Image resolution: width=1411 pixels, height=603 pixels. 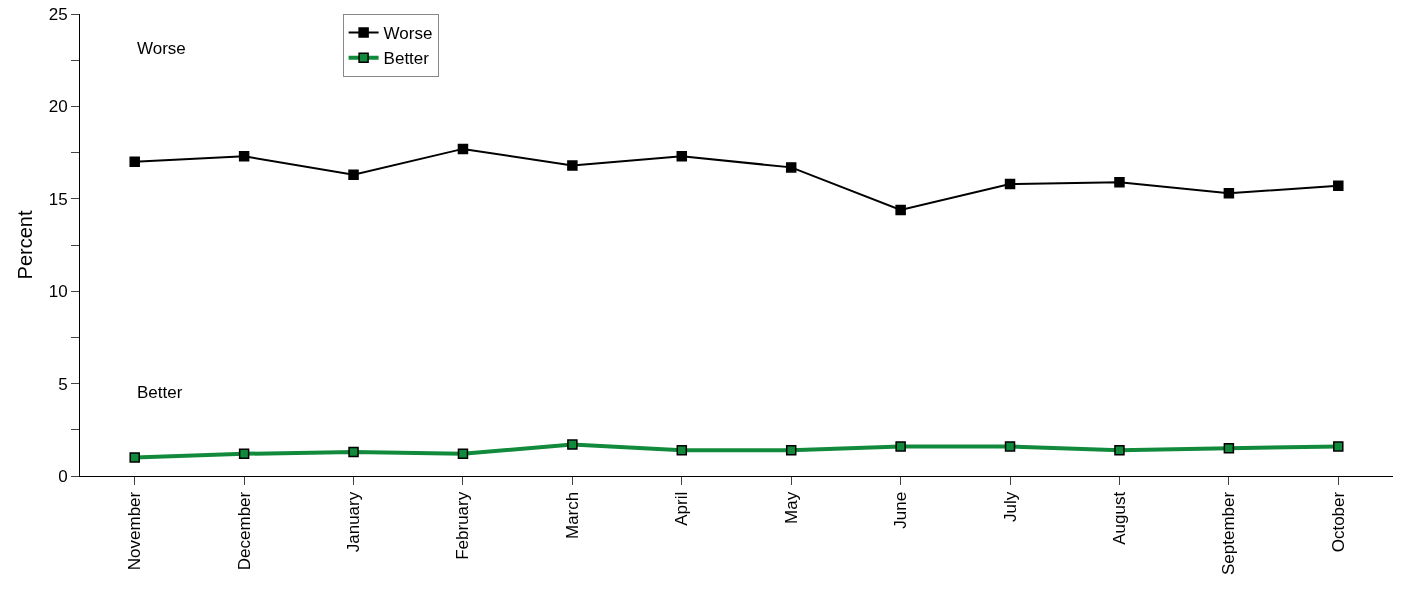 What do you see at coordinates (354, 522) in the screenshot?
I see `x-tick-label: January` at bounding box center [354, 522].